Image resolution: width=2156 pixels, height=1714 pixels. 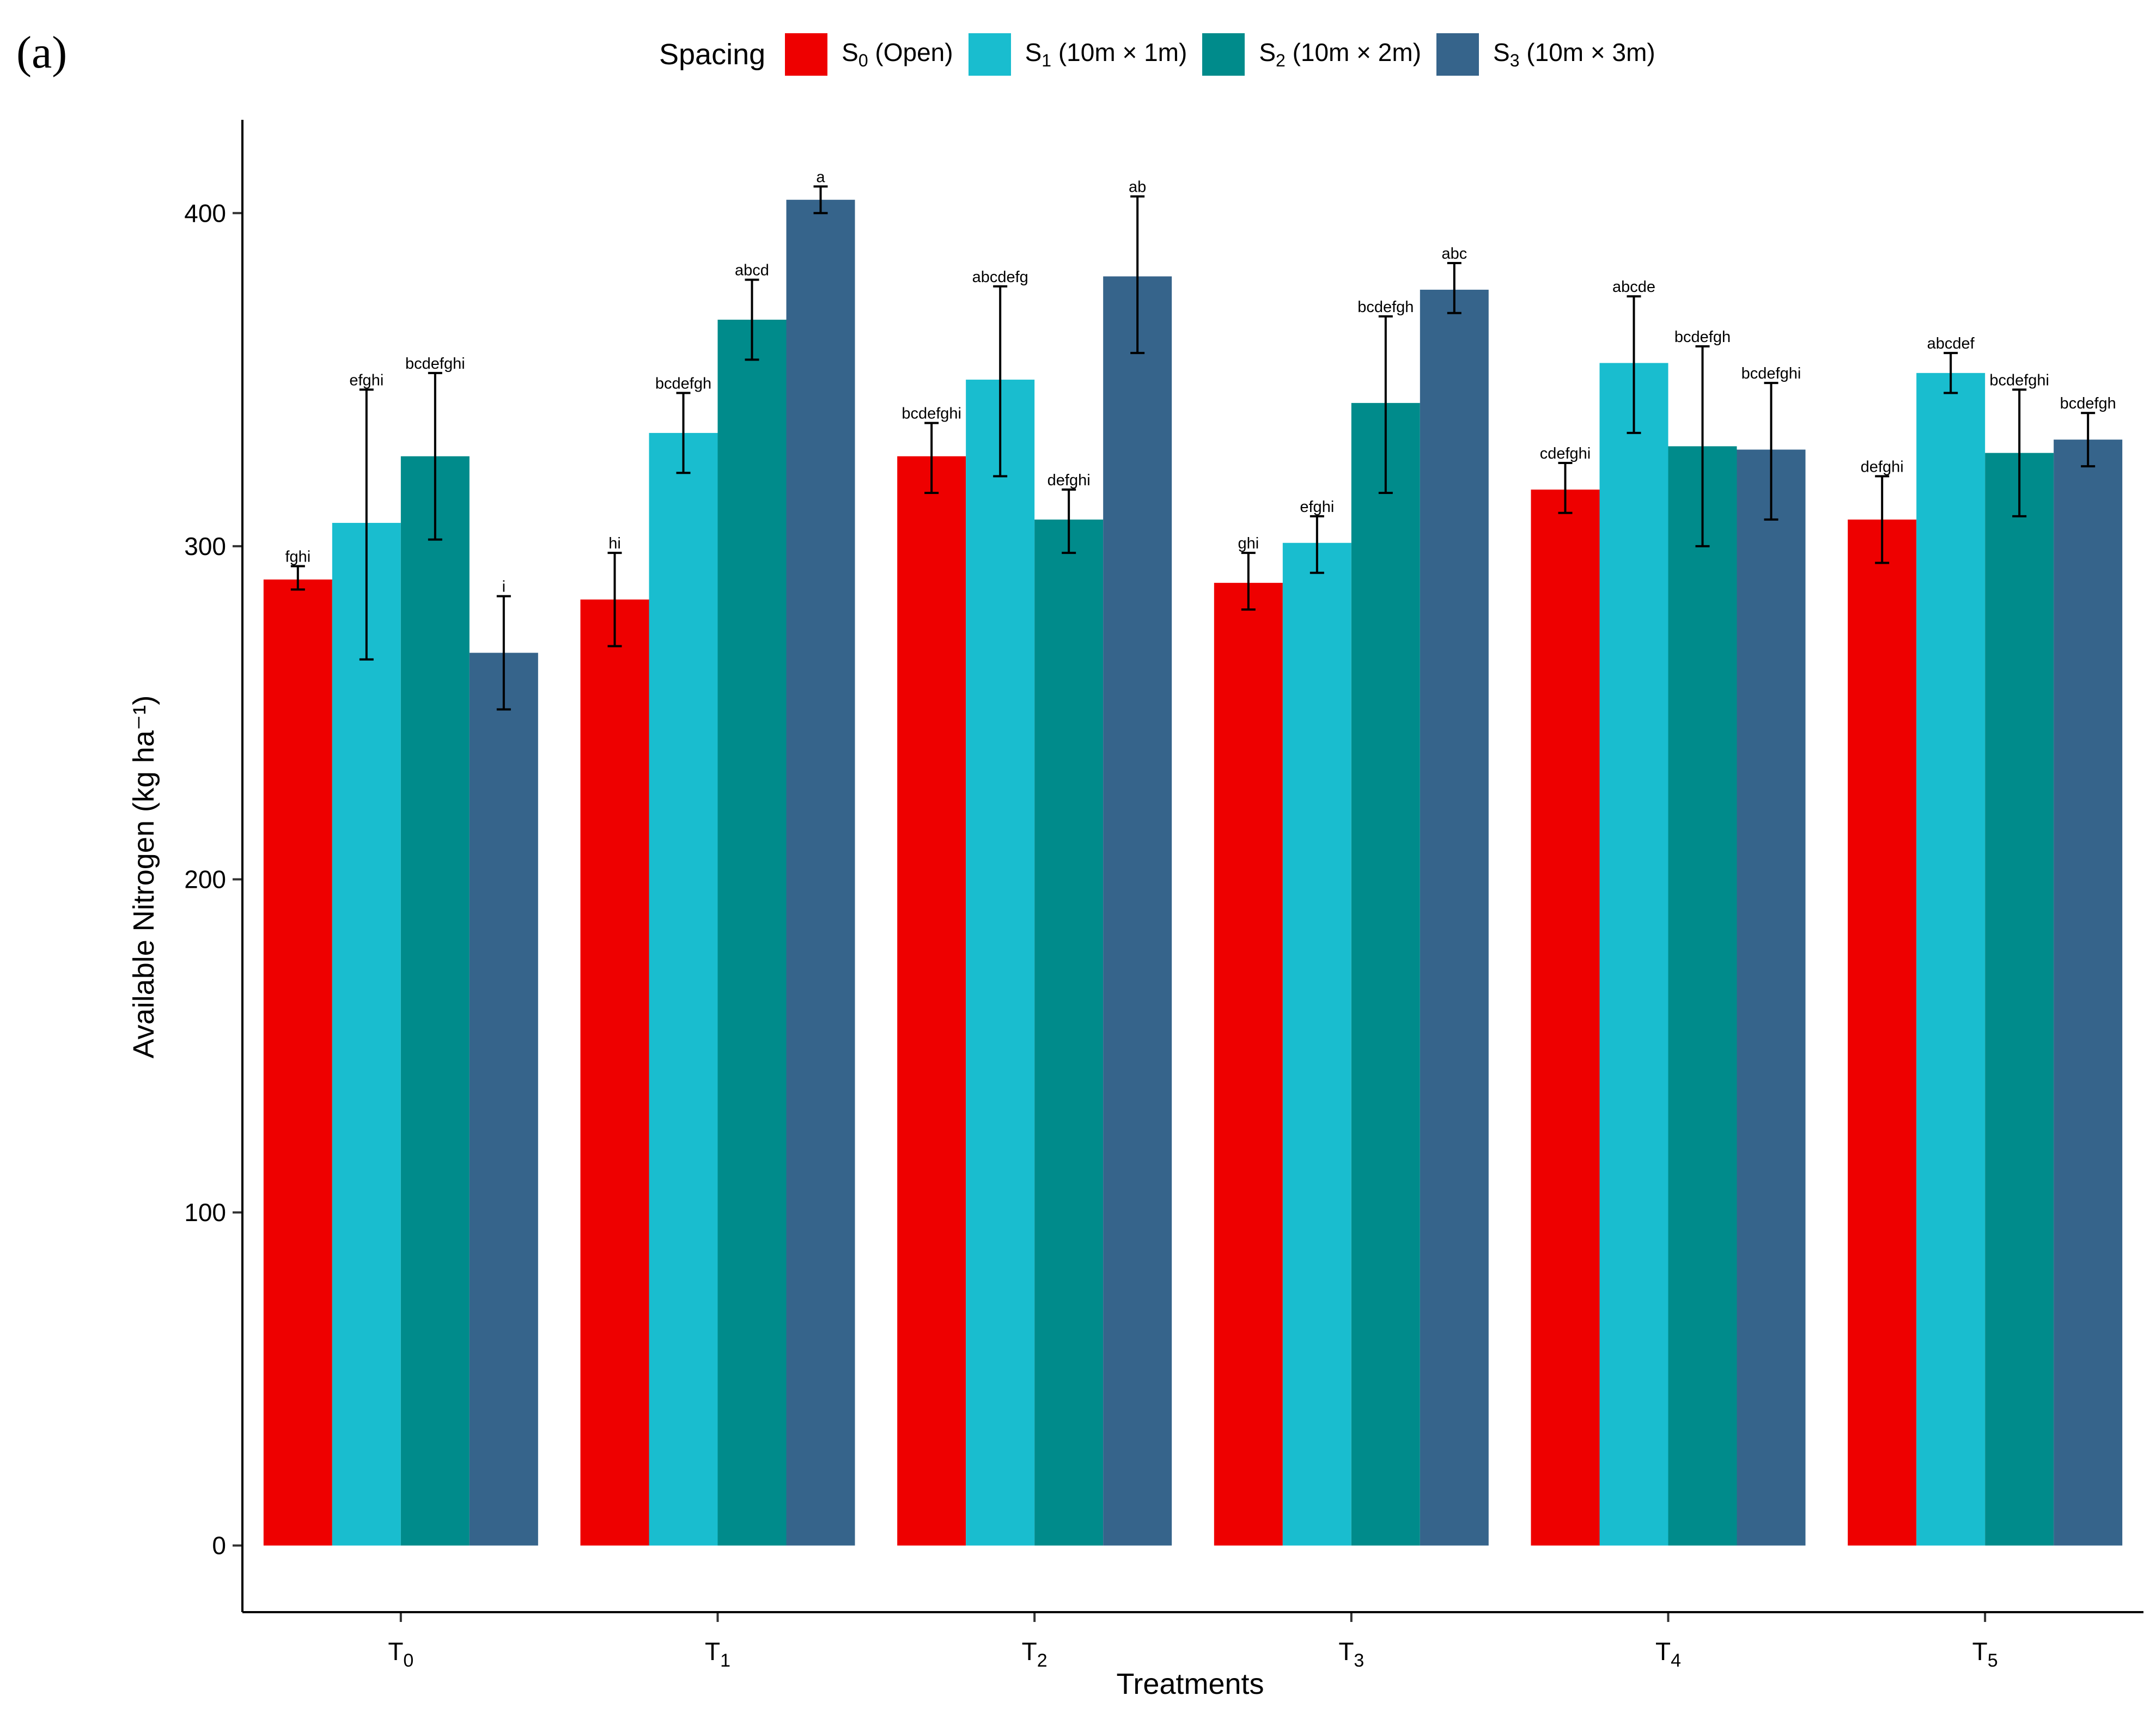 I want to click on panel-label: (a), so click(x=42, y=53).